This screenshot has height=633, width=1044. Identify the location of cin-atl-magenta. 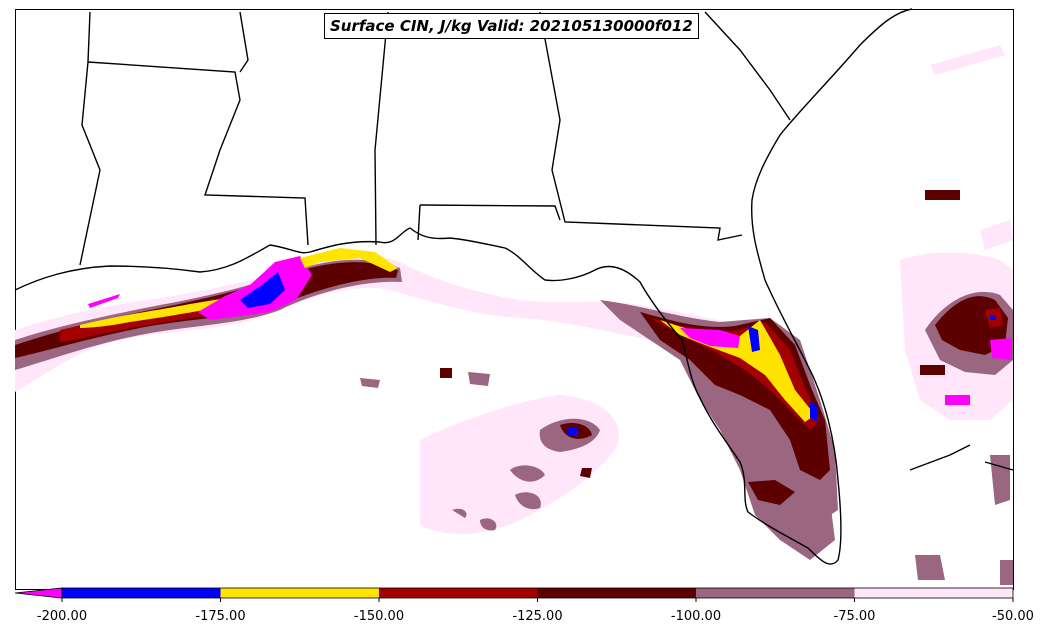
(978, 371).